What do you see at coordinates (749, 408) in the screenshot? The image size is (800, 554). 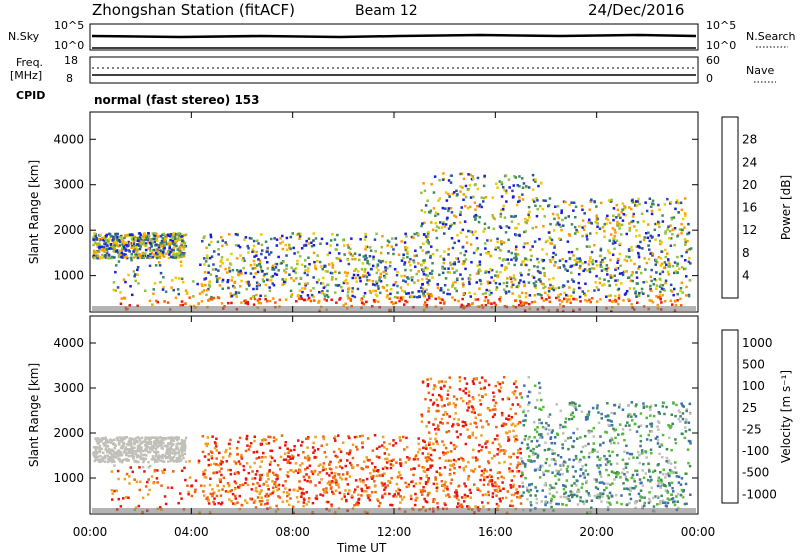 I see `colorbar-tick-label: 25` at bounding box center [749, 408].